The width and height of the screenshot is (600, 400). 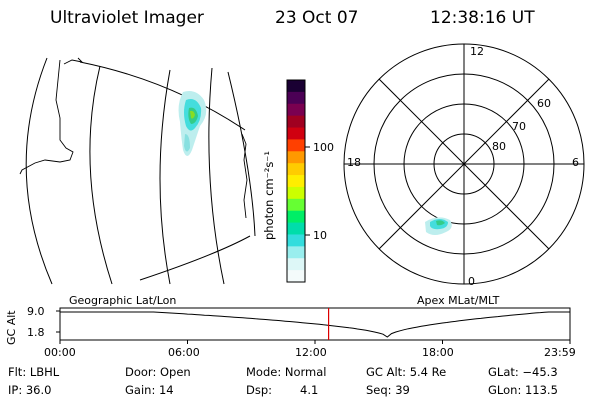 I want to click on mode-info: Mode: Normal, so click(x=286, y=372).